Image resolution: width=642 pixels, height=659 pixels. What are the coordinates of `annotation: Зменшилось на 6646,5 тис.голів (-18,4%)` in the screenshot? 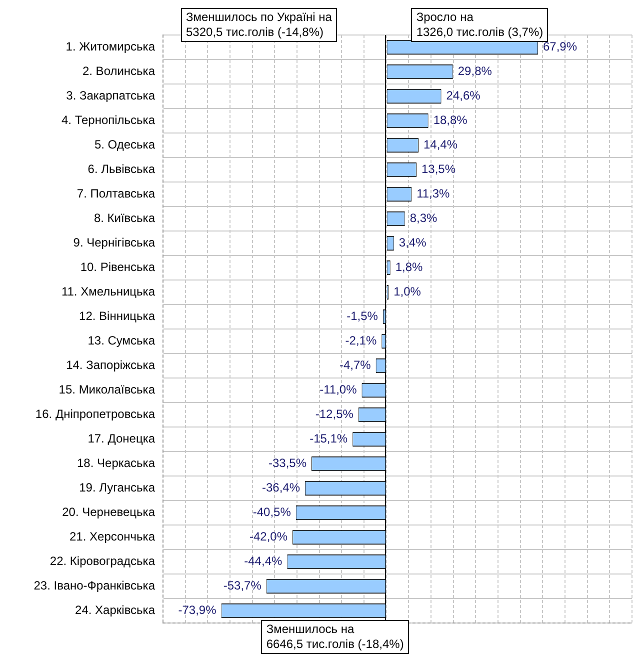 It's located at (335, 637).